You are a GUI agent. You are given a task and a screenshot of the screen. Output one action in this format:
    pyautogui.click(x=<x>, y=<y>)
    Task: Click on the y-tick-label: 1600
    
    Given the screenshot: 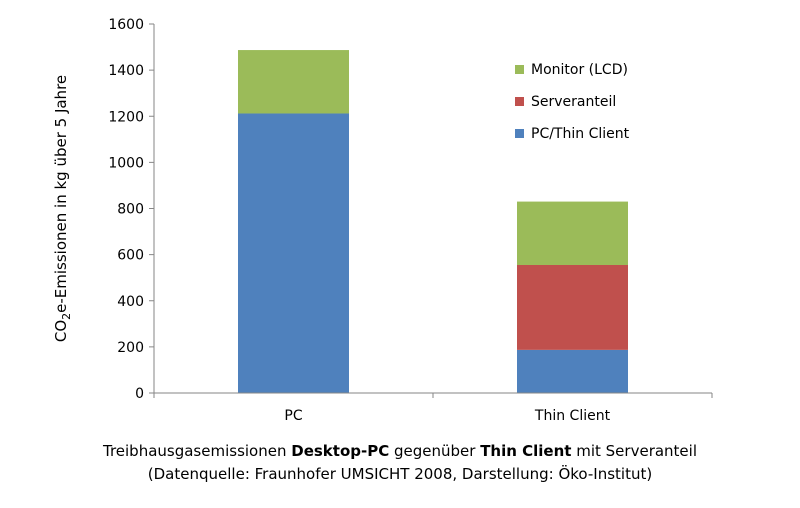 What is the action you would take?
    pyautogui.click(x=126, y=25)
    